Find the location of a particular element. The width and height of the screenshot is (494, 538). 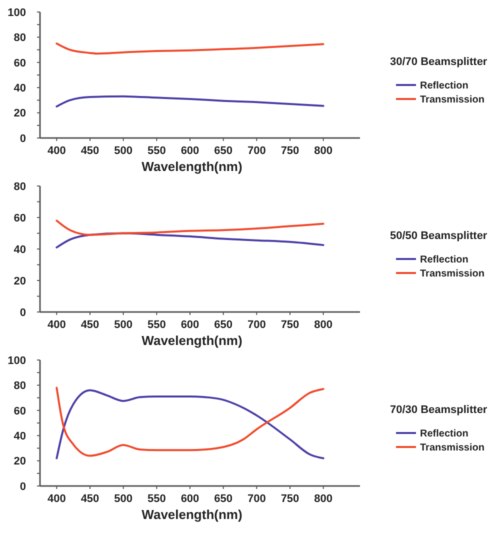

legend-title: 50/50 Beamsplitter is located at coordinates (439, 236).